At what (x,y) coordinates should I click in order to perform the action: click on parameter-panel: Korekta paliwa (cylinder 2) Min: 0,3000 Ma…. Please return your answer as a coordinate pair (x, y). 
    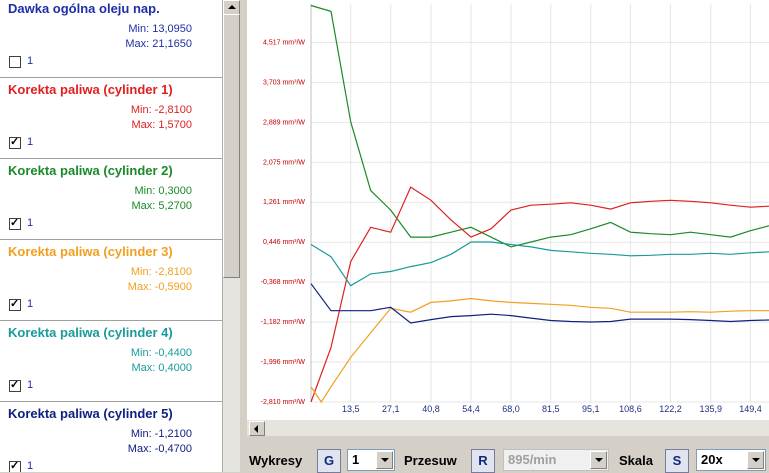
    Looking at the image, I should click on (111, 199).